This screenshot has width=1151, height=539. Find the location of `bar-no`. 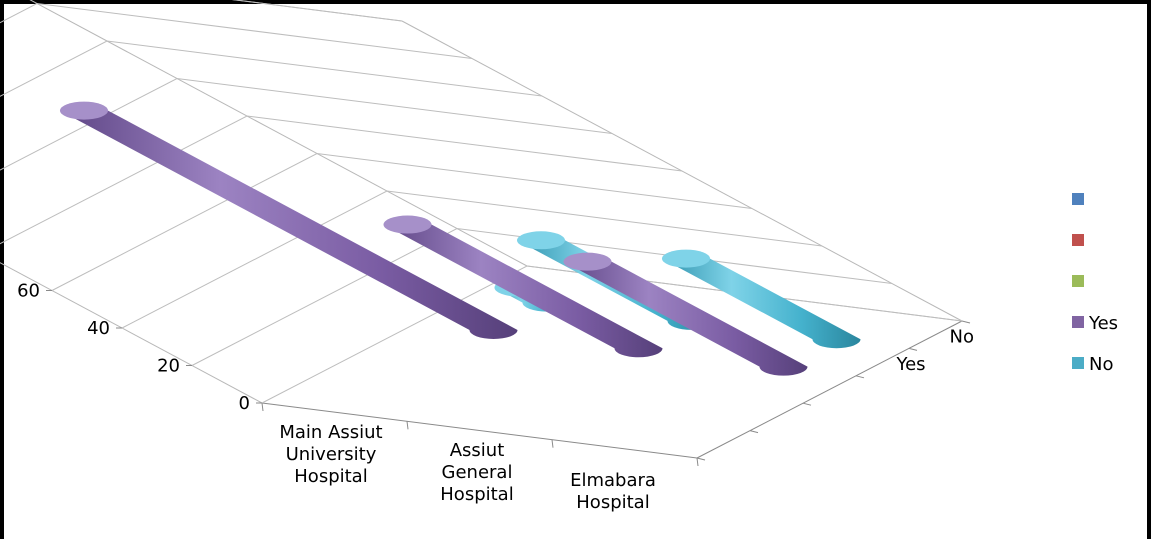

bar-no is located at coordinates (761, 299).